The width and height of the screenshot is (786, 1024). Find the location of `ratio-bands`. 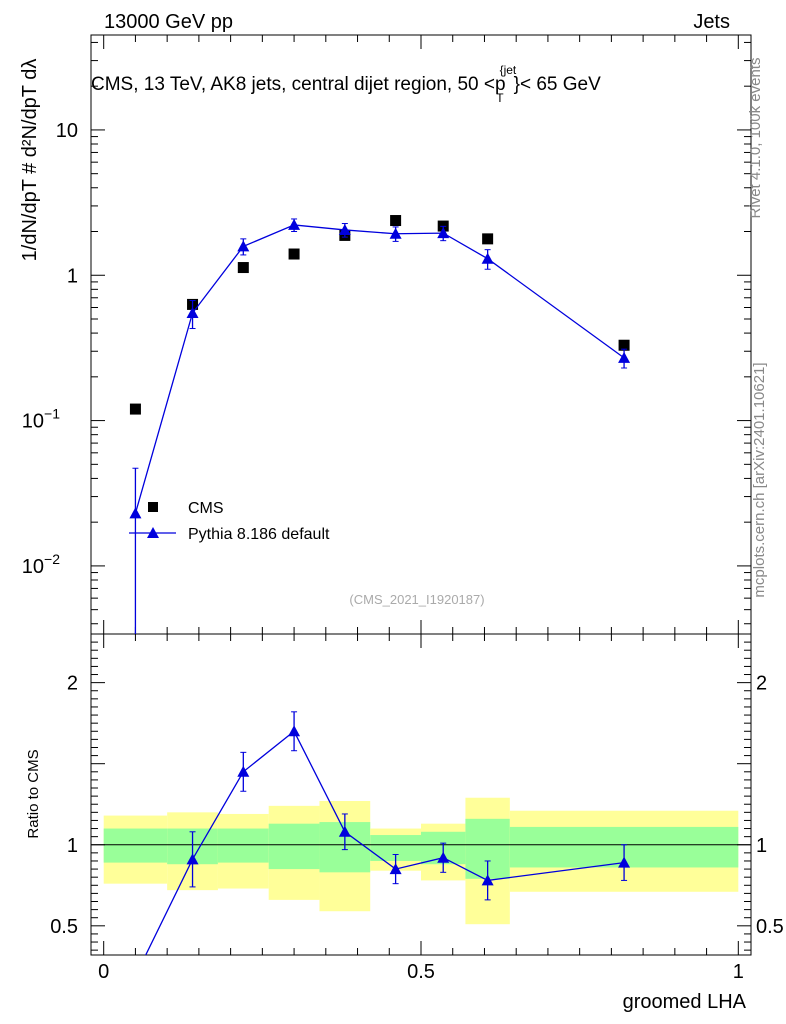

ratio-bands is located at coordinates (421, 861).